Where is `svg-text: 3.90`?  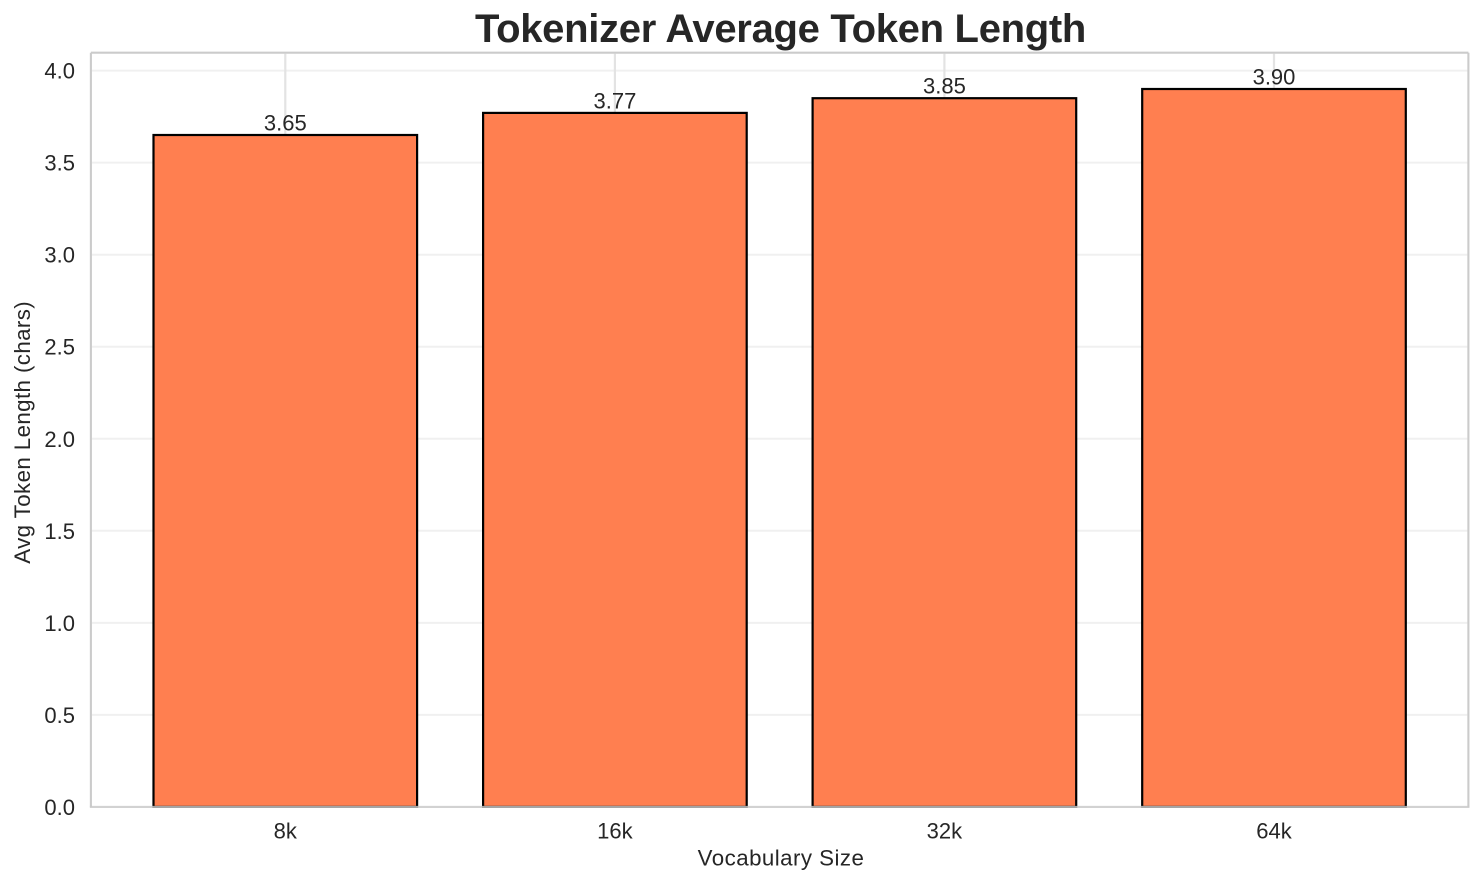 svg-text: 3.90 is located at coordinates (1274, 77).